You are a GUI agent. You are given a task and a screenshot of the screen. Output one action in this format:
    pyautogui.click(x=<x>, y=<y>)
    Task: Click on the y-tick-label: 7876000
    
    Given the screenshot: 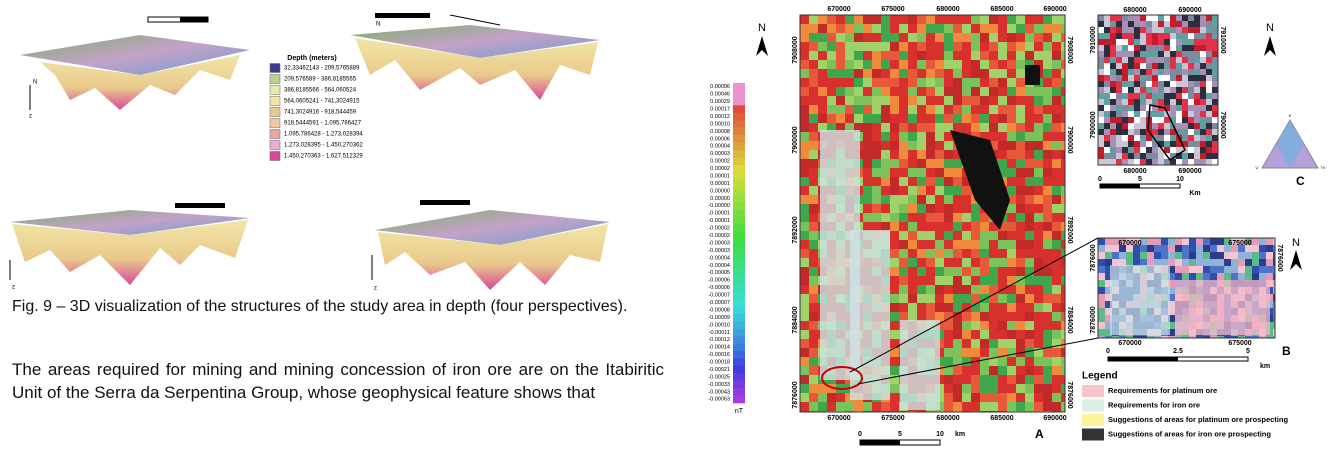 What is the action you would take?
    pyautogui.click(x=795, y=394)
    